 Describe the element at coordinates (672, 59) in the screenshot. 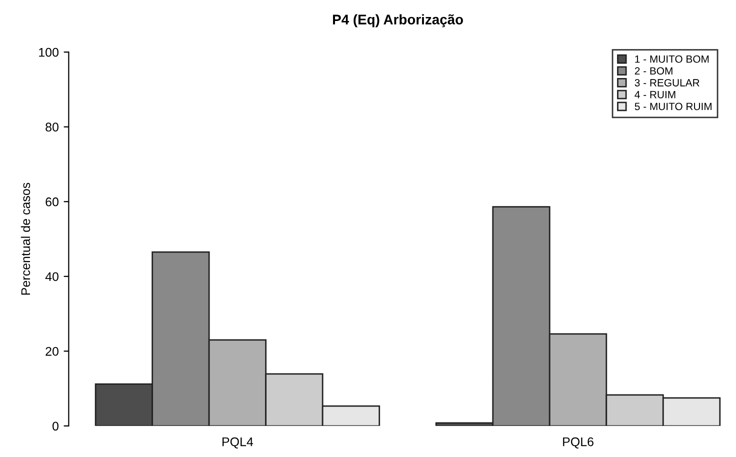

I see `legend-label: 1 - MUITO BOM` at that location.